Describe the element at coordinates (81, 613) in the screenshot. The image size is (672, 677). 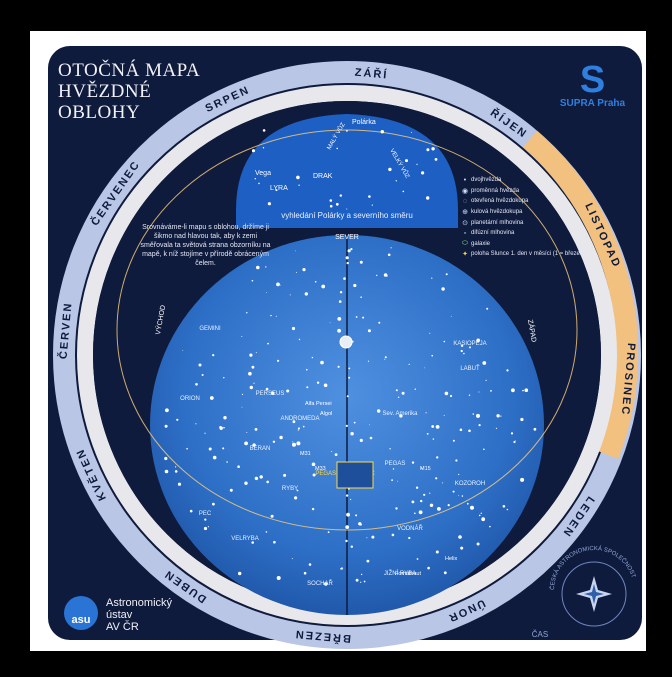
I see `asu-logo: asu` at that location.